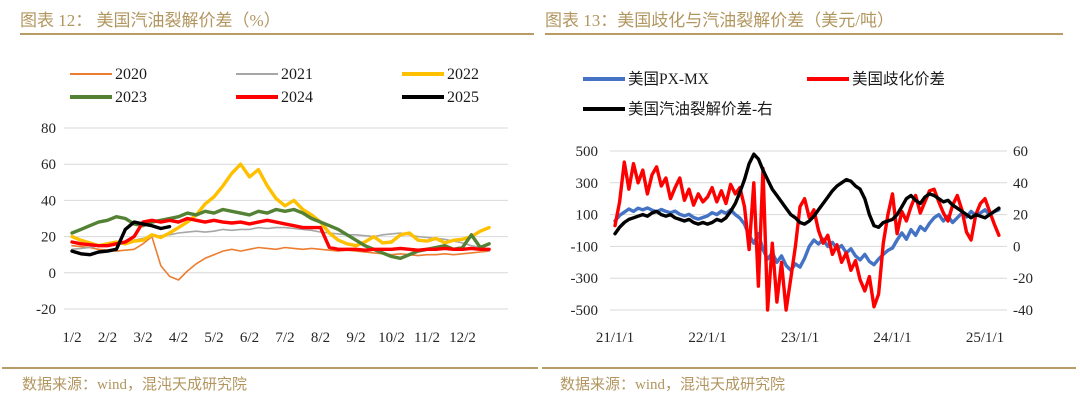 This screenshot has height=408, width=1080. What do you see at coordinates (828, 78) in the screenshot?
I see `legend-swatch-disproportionation-spread` at bounding box center [828, 78].